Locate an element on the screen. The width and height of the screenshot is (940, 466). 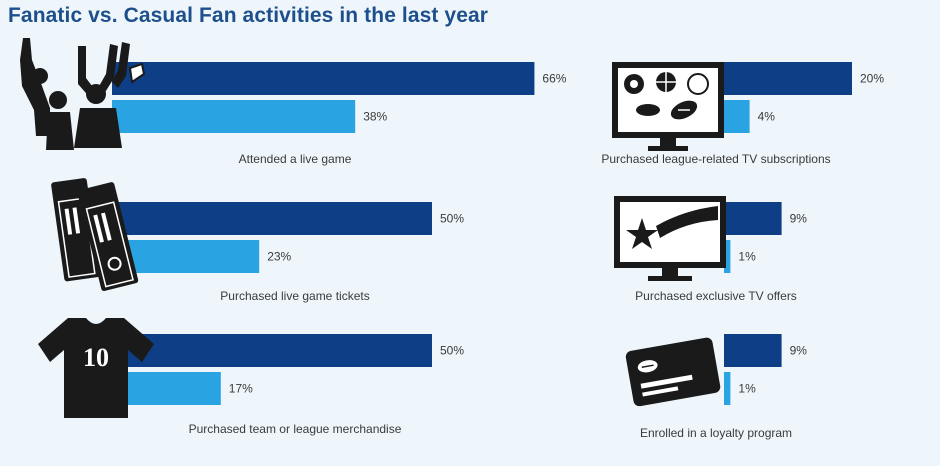
category-label: Enrolled in a loyalty program is located at coordinates (716, 433).